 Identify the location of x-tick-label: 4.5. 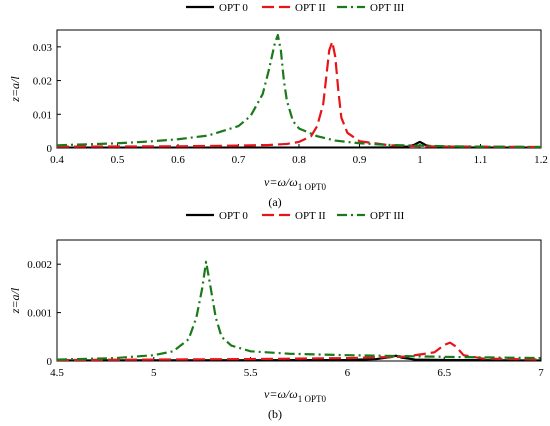
(57, 373).